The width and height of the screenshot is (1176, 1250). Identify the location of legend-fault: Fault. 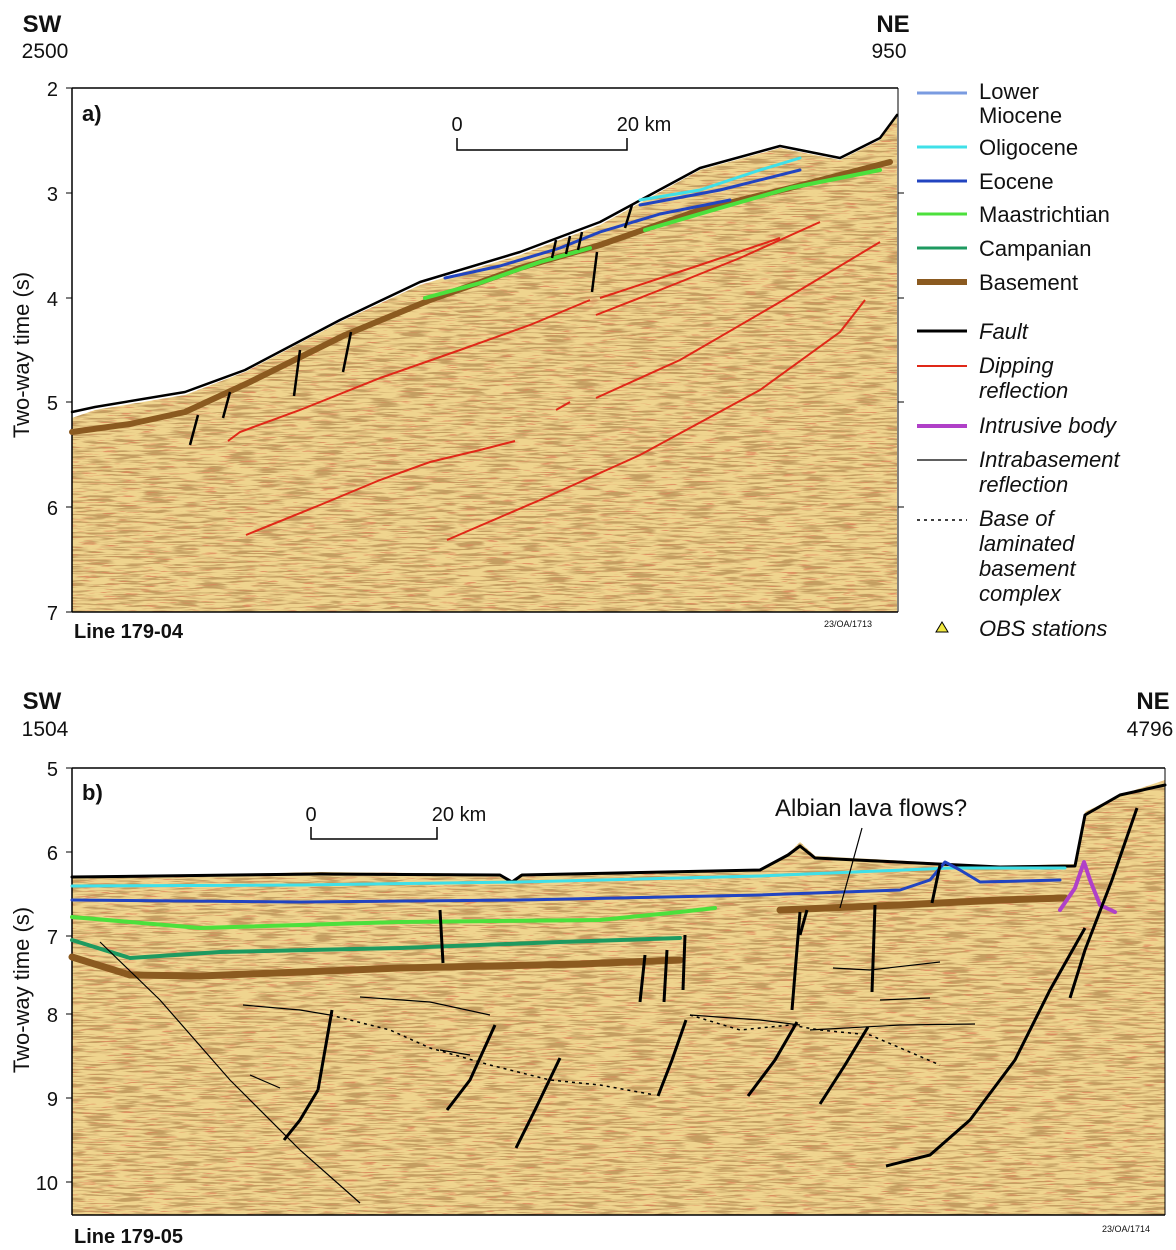
(1004, 331).